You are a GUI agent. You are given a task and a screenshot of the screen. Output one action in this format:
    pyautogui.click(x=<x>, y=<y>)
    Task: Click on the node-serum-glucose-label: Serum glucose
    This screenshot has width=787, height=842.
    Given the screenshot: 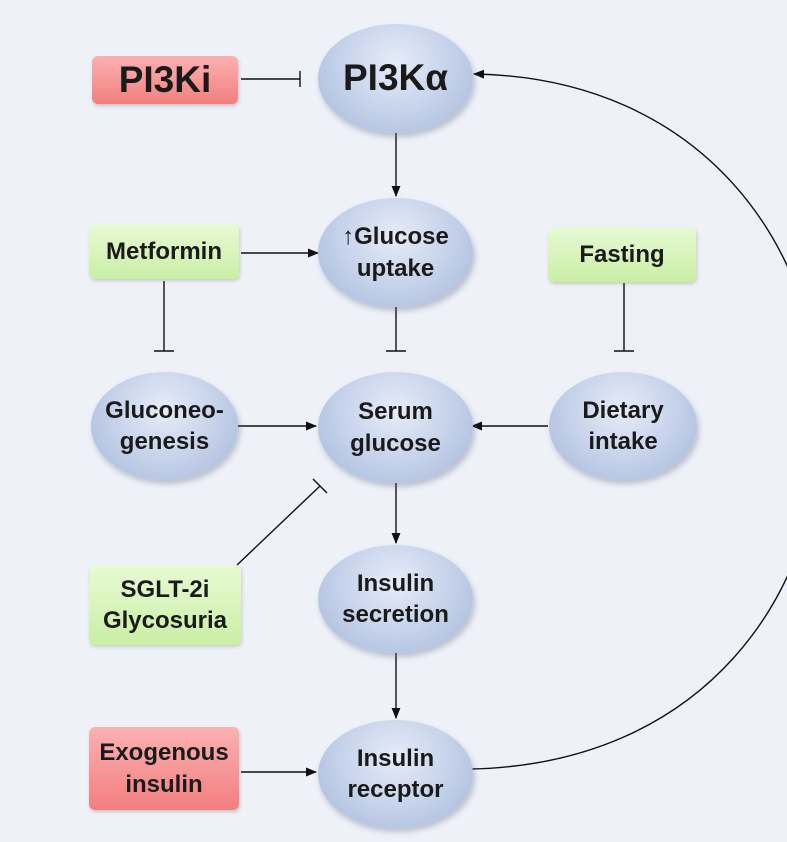 What is the action you would take?
    pyautogui.click(x=395, y=427)
    